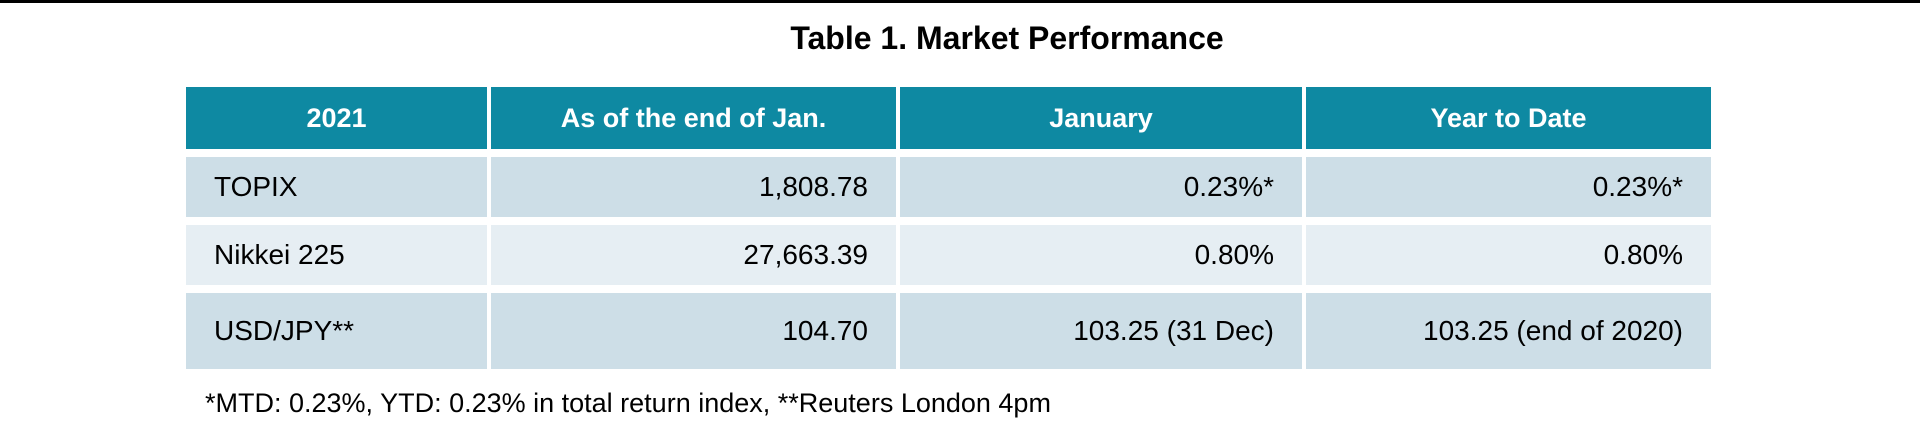  What do you see at coordinates (336, 118) in the screenshot?
I see `header-cell-year: 2021` at bounding box center [336, 118].